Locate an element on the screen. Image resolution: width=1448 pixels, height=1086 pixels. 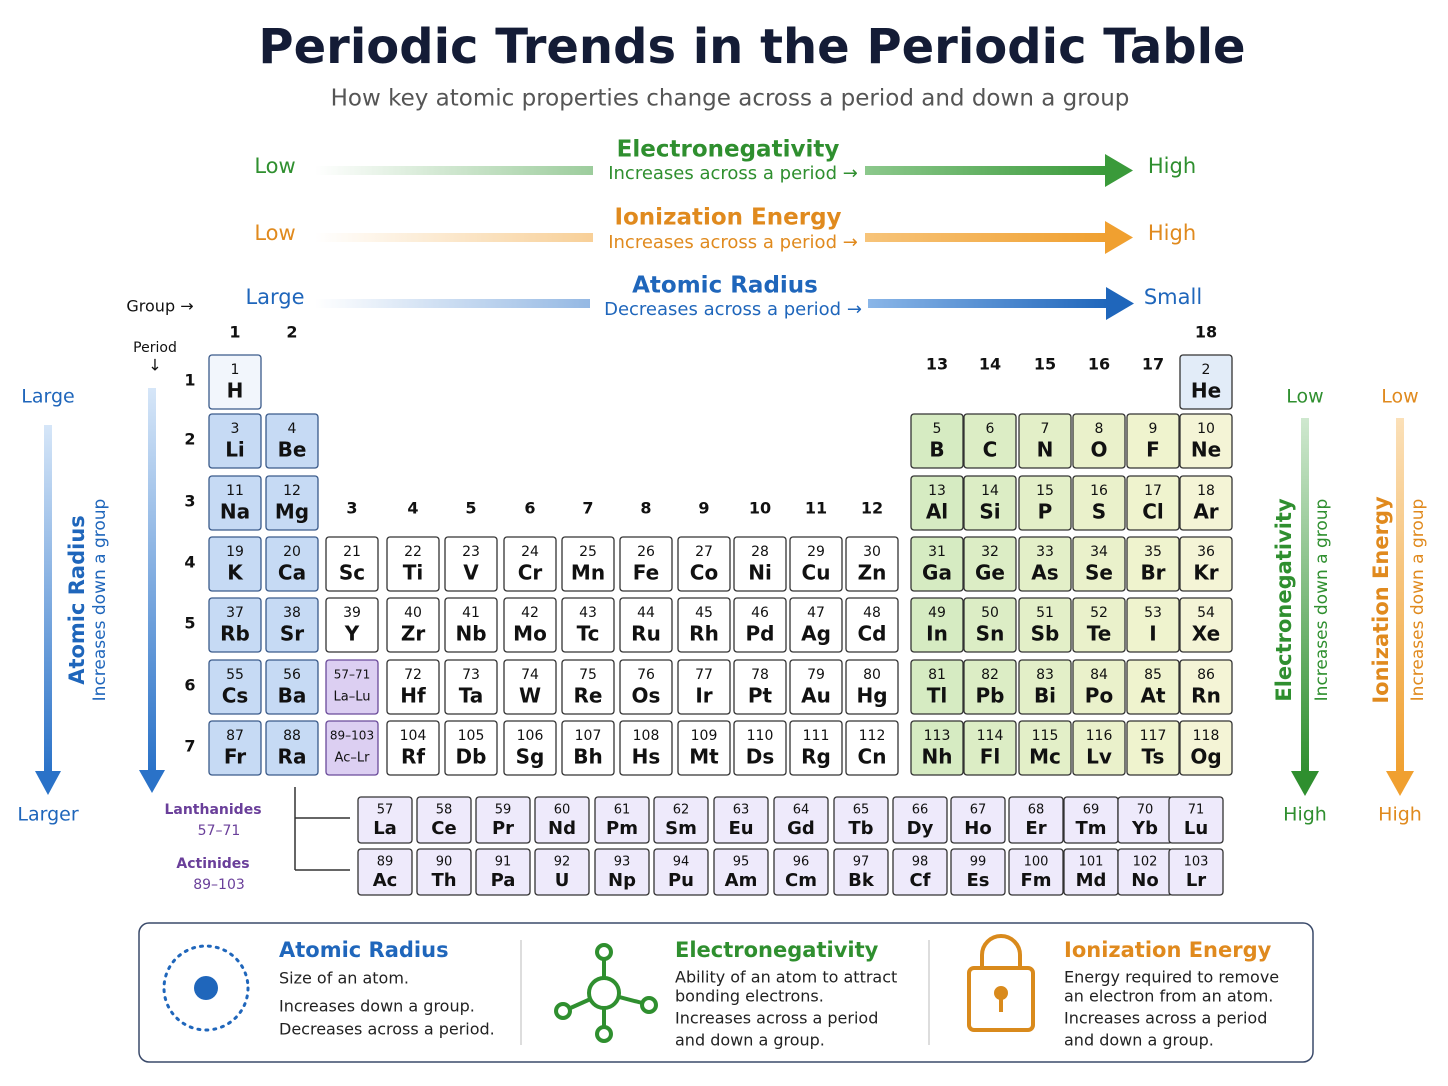
atomic-number: 62 is located at coordinates (681, 810).